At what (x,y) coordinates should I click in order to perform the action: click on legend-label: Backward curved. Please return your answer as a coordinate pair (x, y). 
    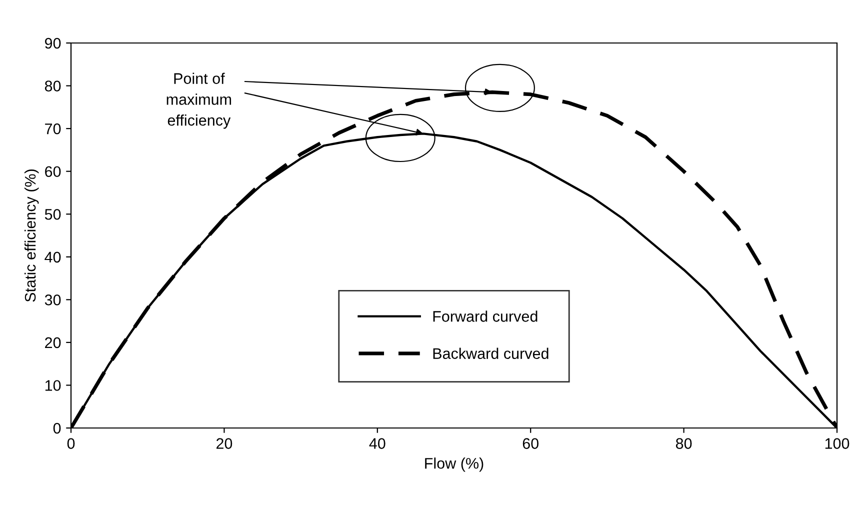
    Looking at the image, I should click on (490, 353).